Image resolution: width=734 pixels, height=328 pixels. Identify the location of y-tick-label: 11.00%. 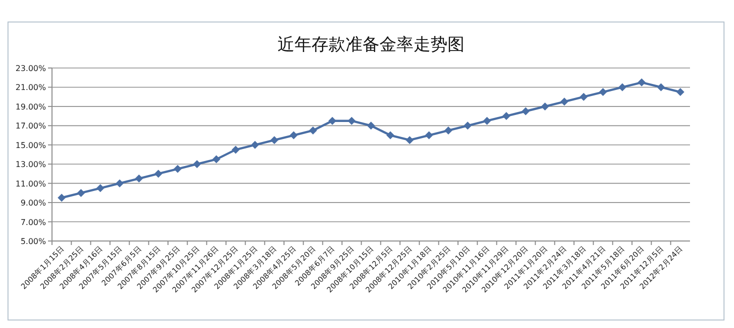
(30, 183).